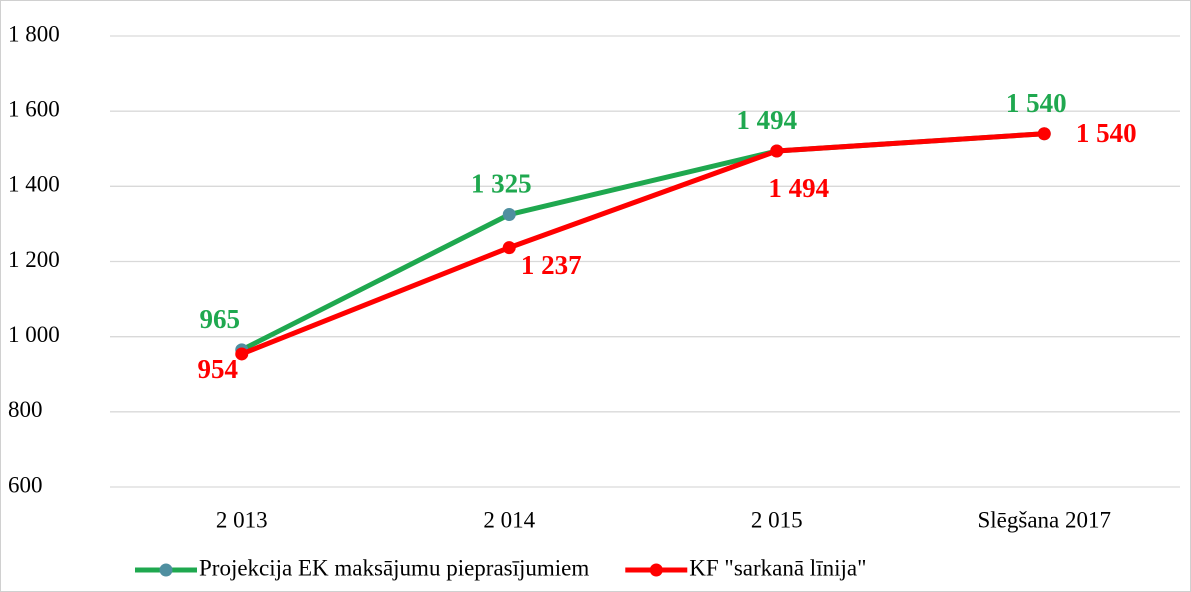 This screenshot has width=1191, height=592. What do you see at coordinates (34, 334) in the screenshot?
I see `y-tick-label: 1 000` at bounding box center [34, 334].